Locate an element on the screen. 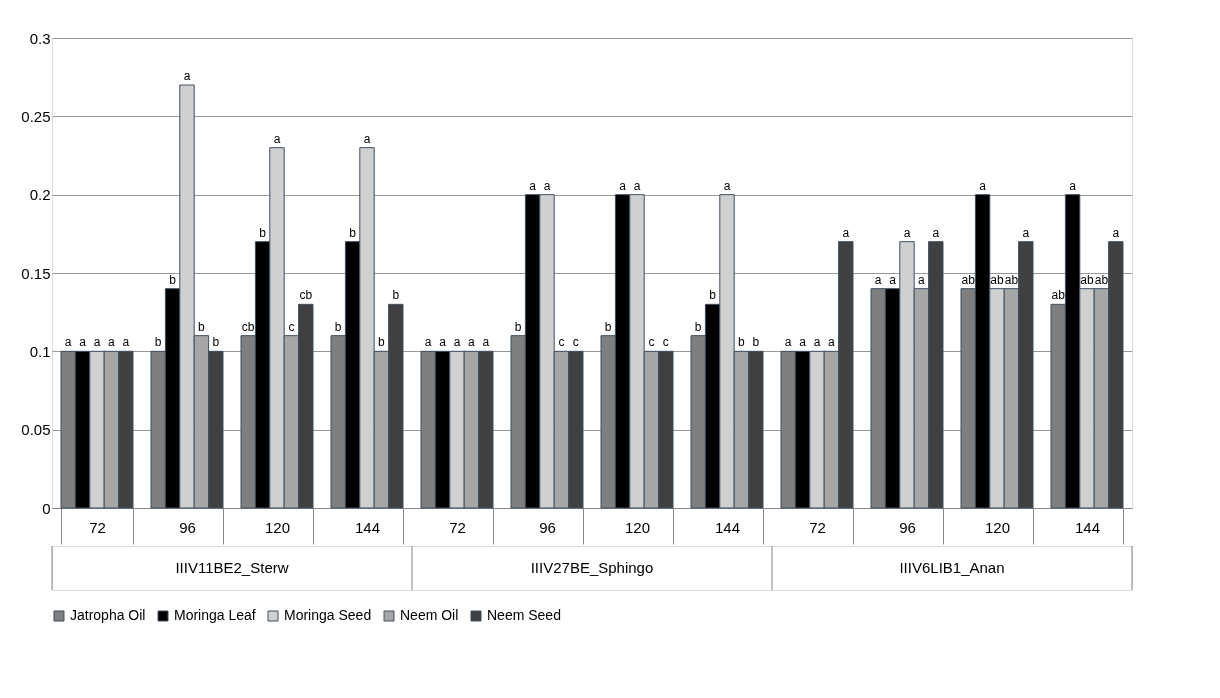 The image size is (1220, 698). legend-label: Neem Oil is located at coordinates (429, 615).